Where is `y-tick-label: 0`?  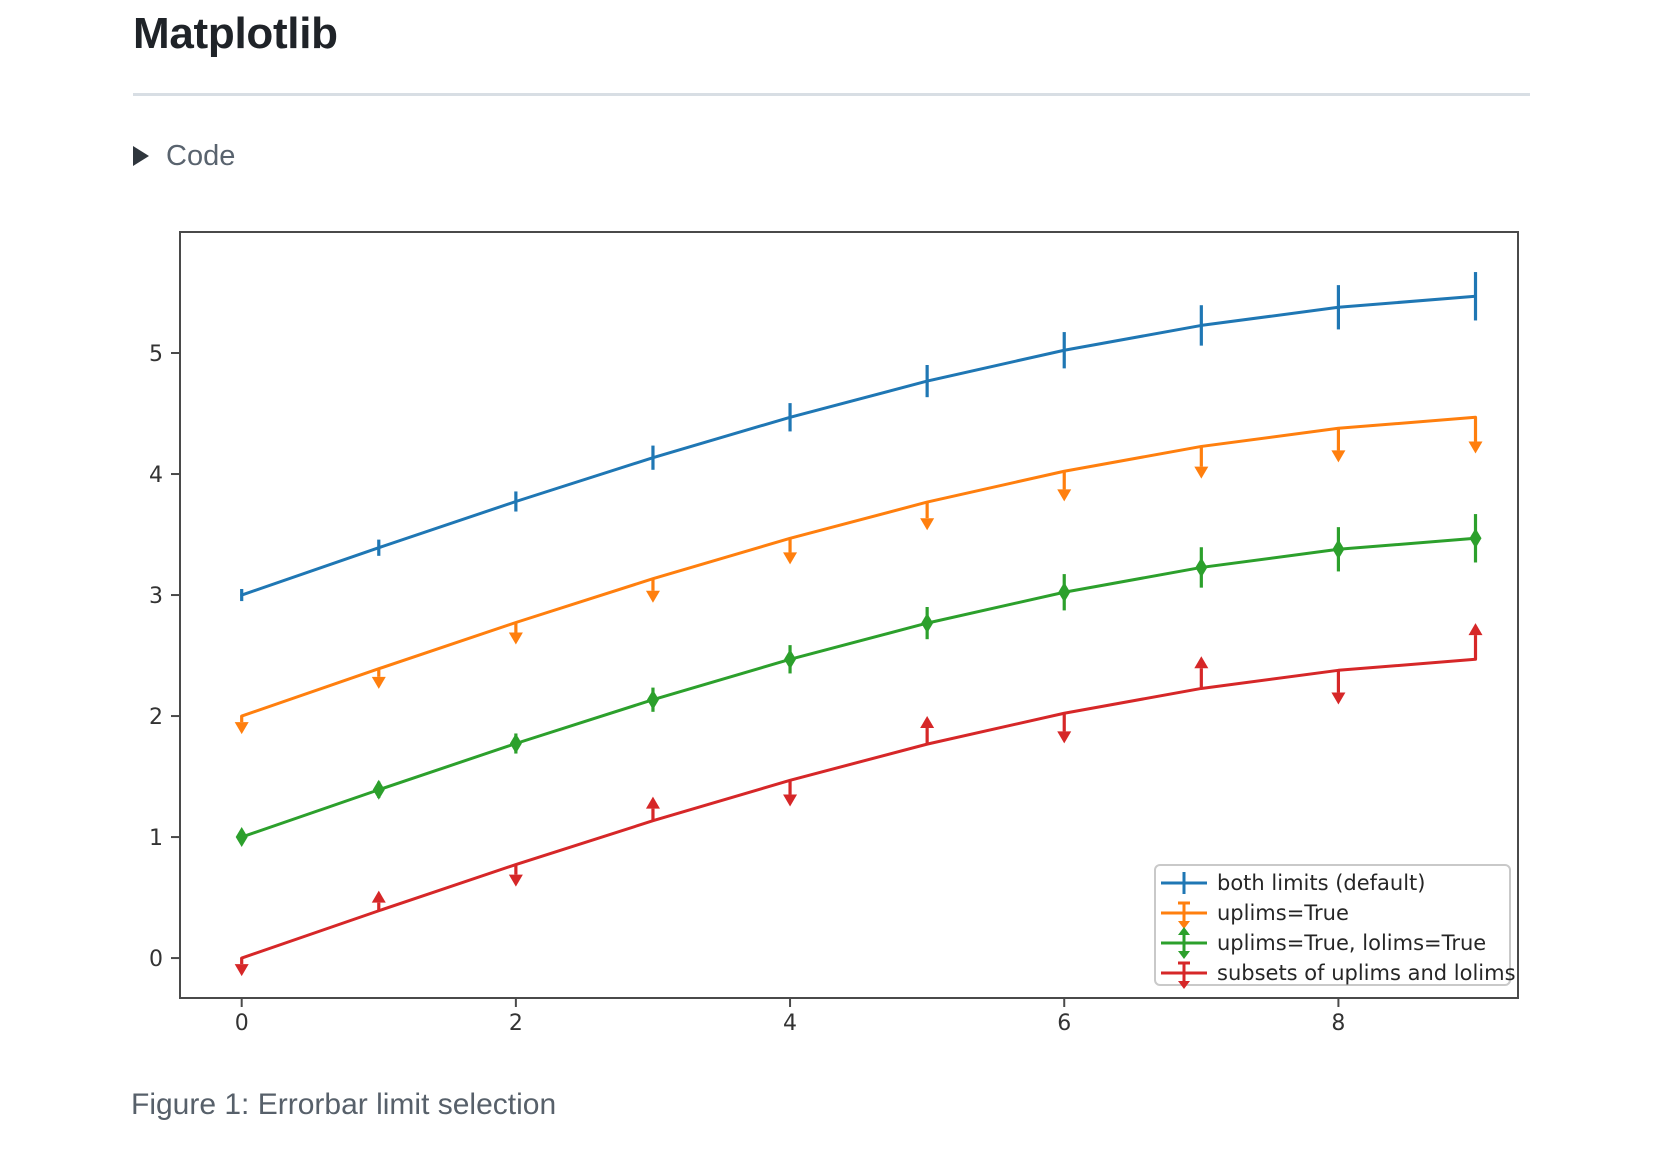
y-tick-label: 0 is located at coordinates (156, 959).